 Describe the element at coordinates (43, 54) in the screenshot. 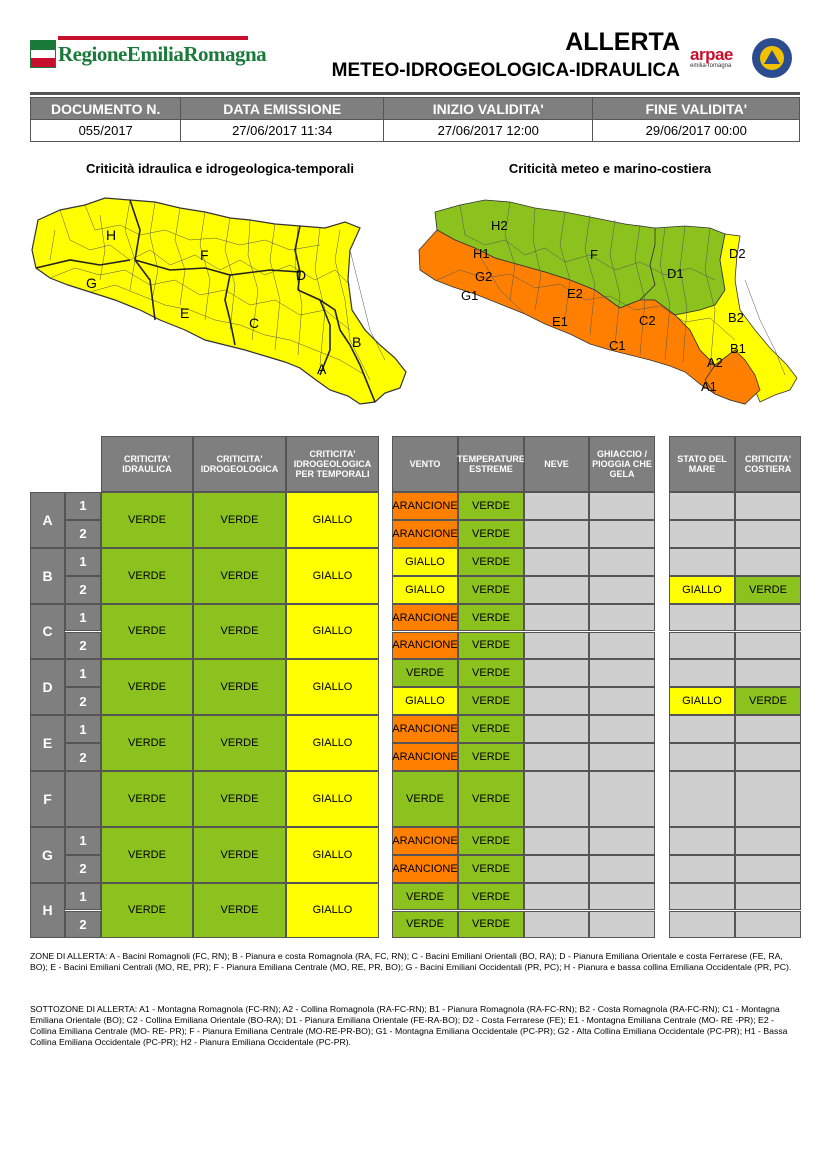

I see `region-flag-icon` at that location.